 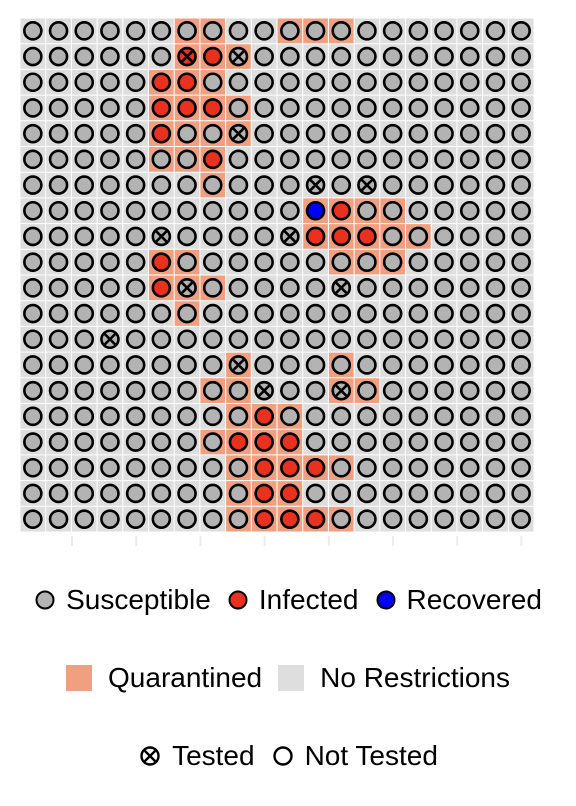 What do you see at coordinates (293, 600) in the screenshot?
I see `legend-item-infected: Infected` at bounding box center [293, 600].